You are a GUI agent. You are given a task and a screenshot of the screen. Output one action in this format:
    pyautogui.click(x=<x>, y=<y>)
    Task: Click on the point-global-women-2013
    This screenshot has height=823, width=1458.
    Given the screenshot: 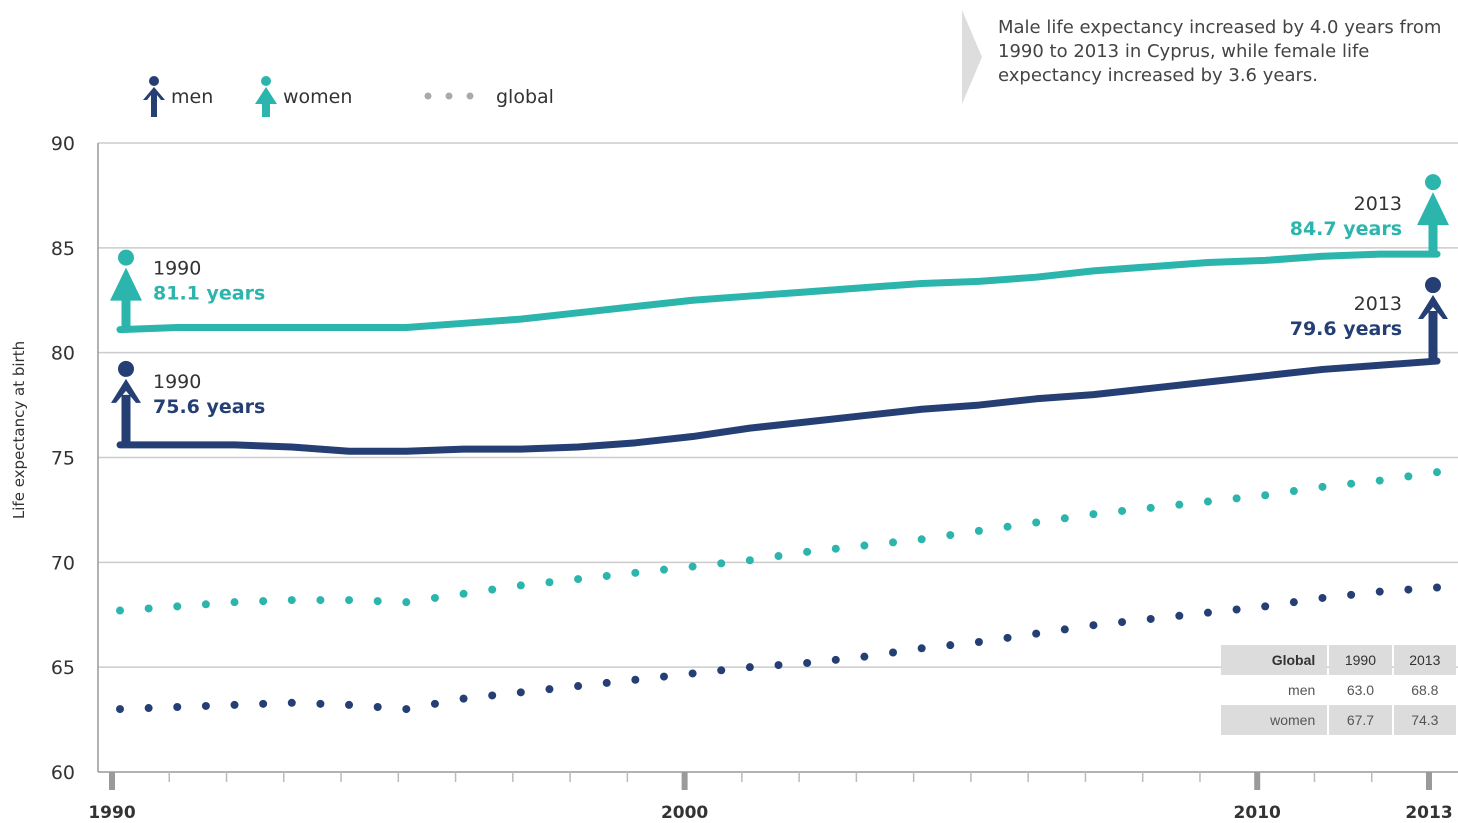 What is the action you would take?
    pyautogui.click(x=1437, y=472)
    